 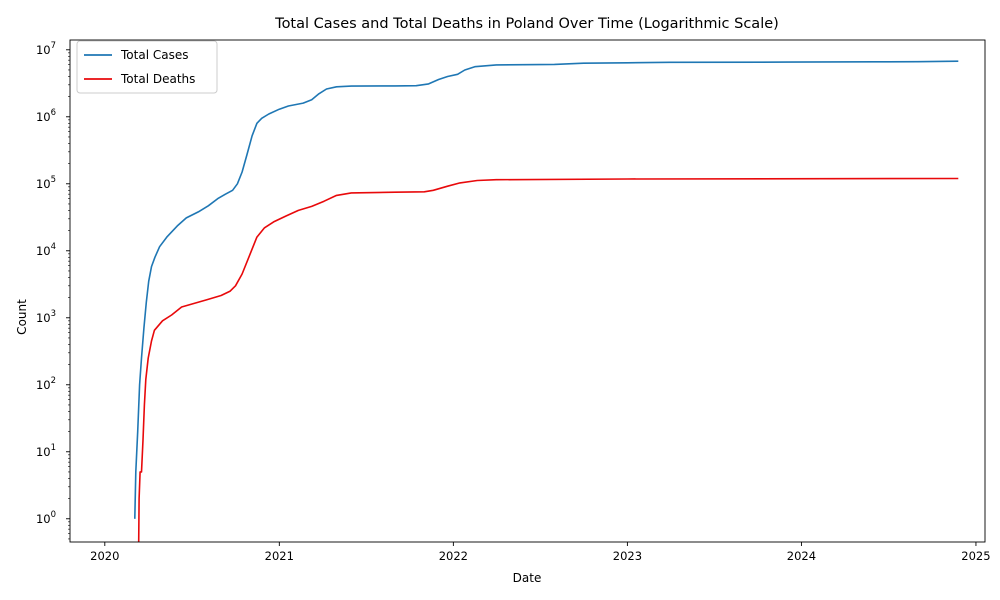 What do you see at coordinates (46, 451) in the screenshot?
I see `y-tick-label: 10¹` at bounding box center [46, 451].